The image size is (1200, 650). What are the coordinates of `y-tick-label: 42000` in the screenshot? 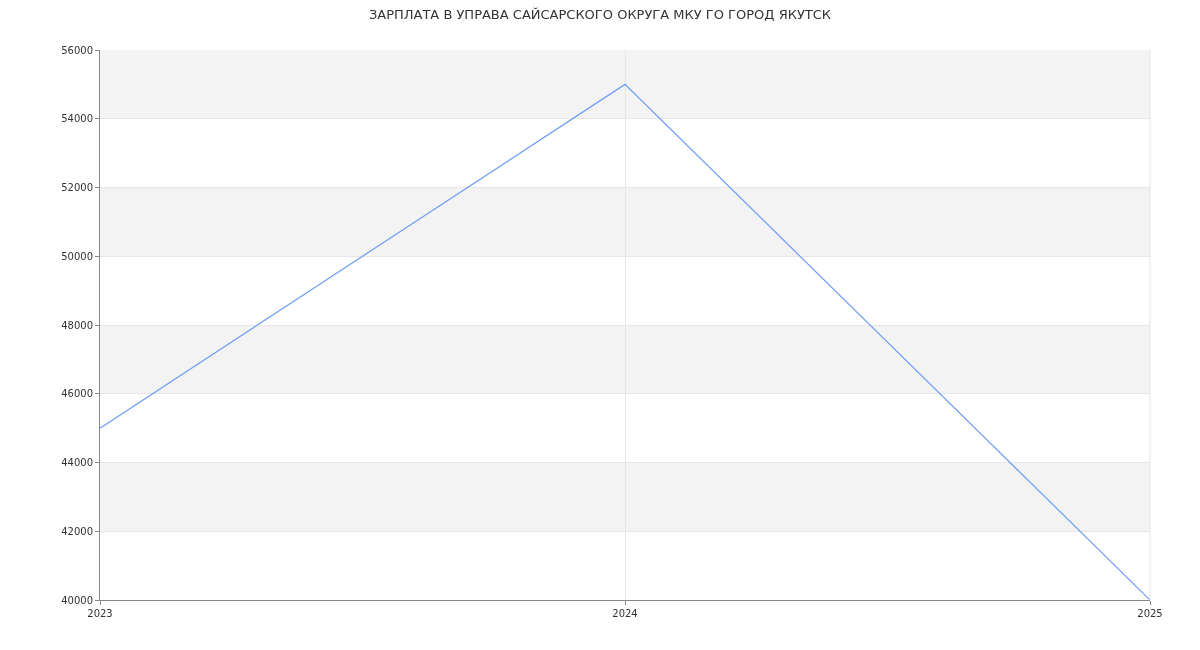 It's located at (77, 531).